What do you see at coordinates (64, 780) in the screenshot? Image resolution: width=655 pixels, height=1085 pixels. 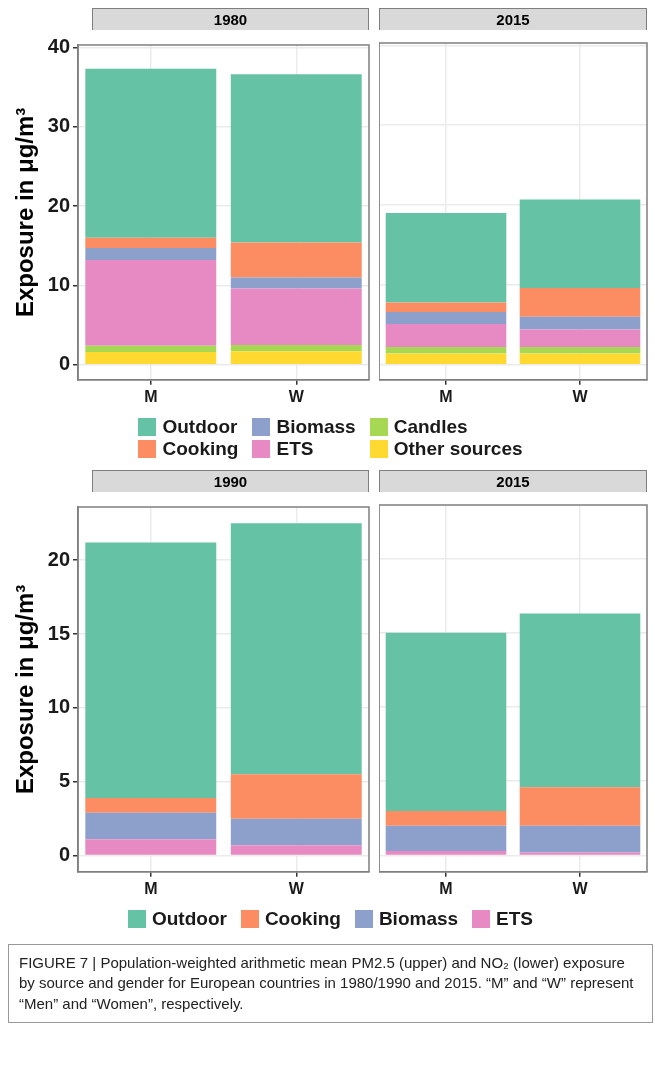 I see `y-tick-label: 5` at bounding box center [64, 780].